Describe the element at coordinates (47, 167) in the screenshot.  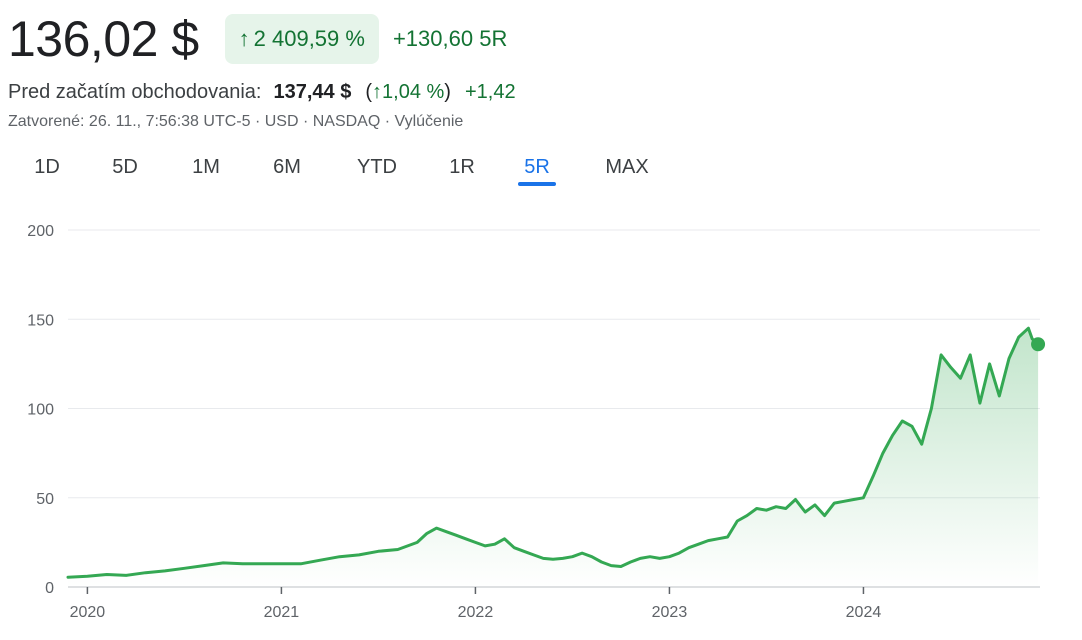
I see `range-tab-1d: 1D` at that location.